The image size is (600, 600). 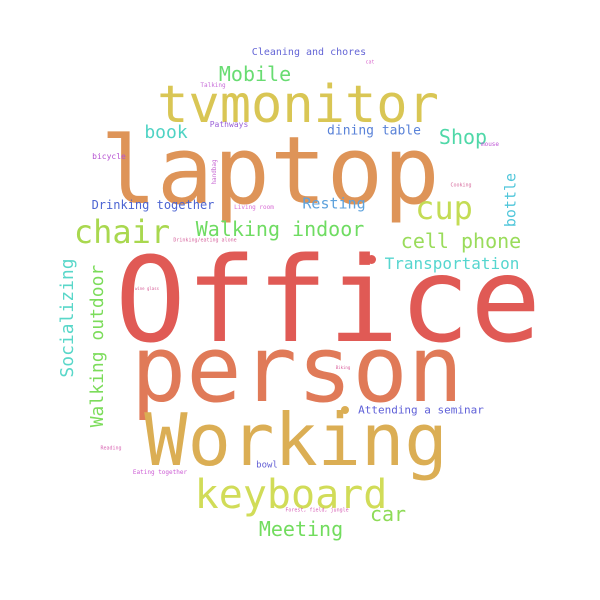 What do you see at coordinates (301, 529) in the screenshot?
I see `word-meeting: Meeting` at bounding box center [301, 529].